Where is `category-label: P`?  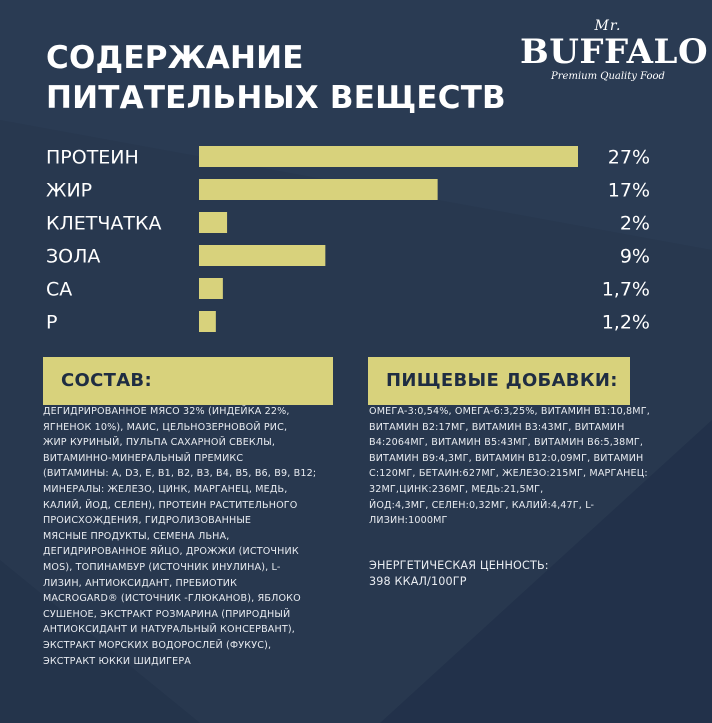 category-label: P is located at coordinates (51, 323).